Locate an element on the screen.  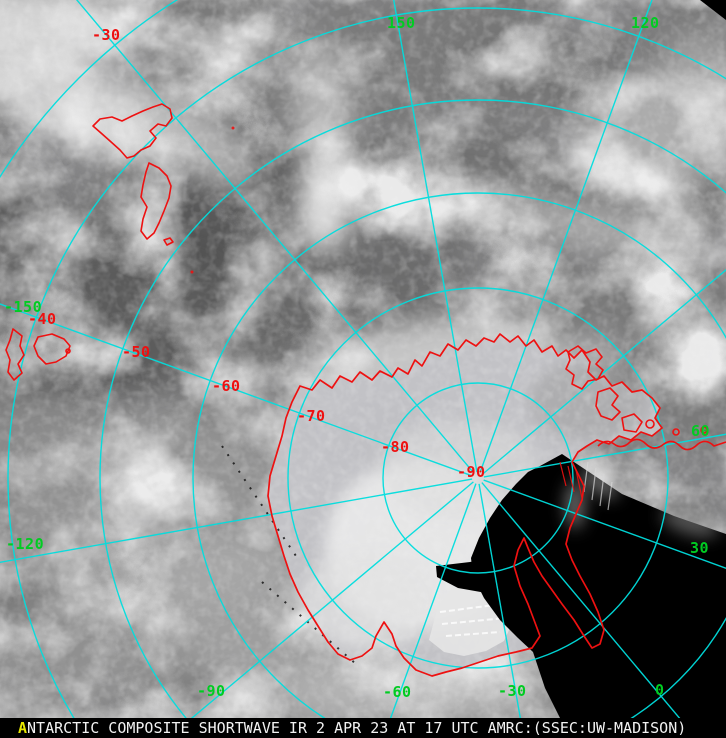
missing-data-wedge is located at coordinates (598, 586).